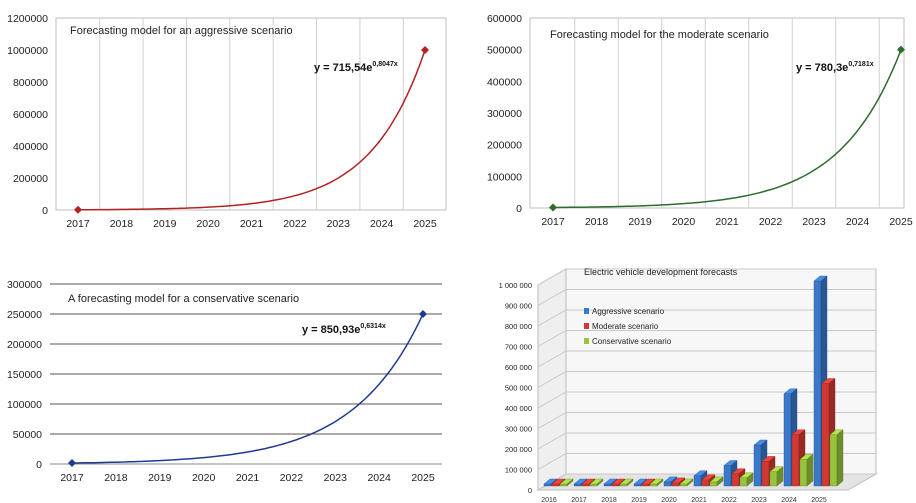 The height and width of the screenshot is (503, 916). Describe the element at coordinates (518, 449) in the screenshot. I see `y-tick-label: 200 000` at that location.